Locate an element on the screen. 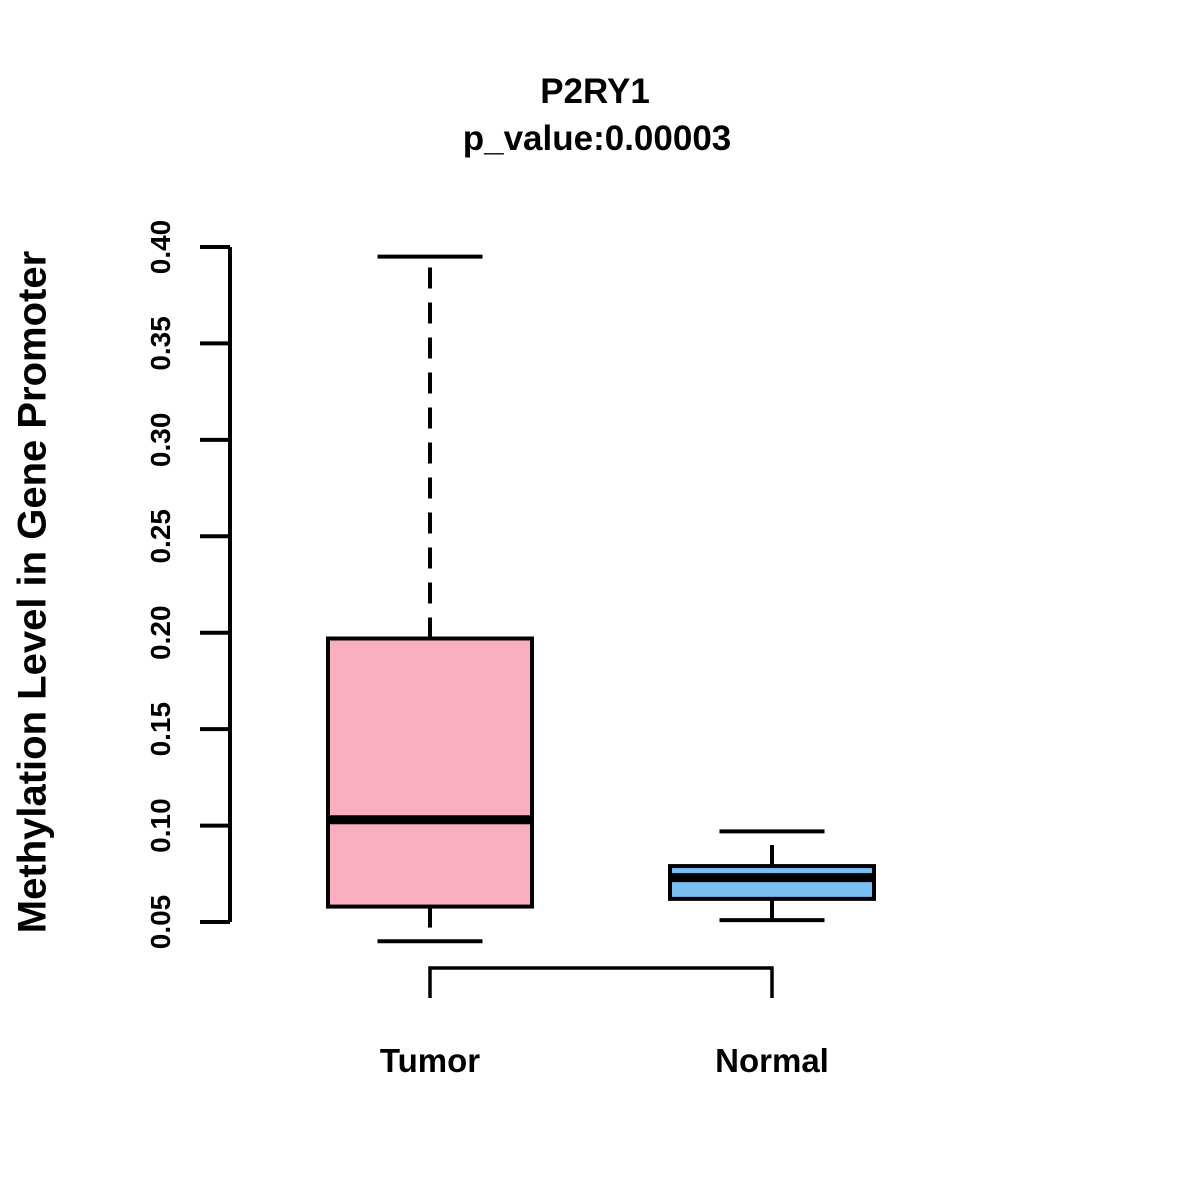 This screenshot has width=1200, height=1200. chart-subtitle: p_value:0.00003 is located at coordinates (597, 138).